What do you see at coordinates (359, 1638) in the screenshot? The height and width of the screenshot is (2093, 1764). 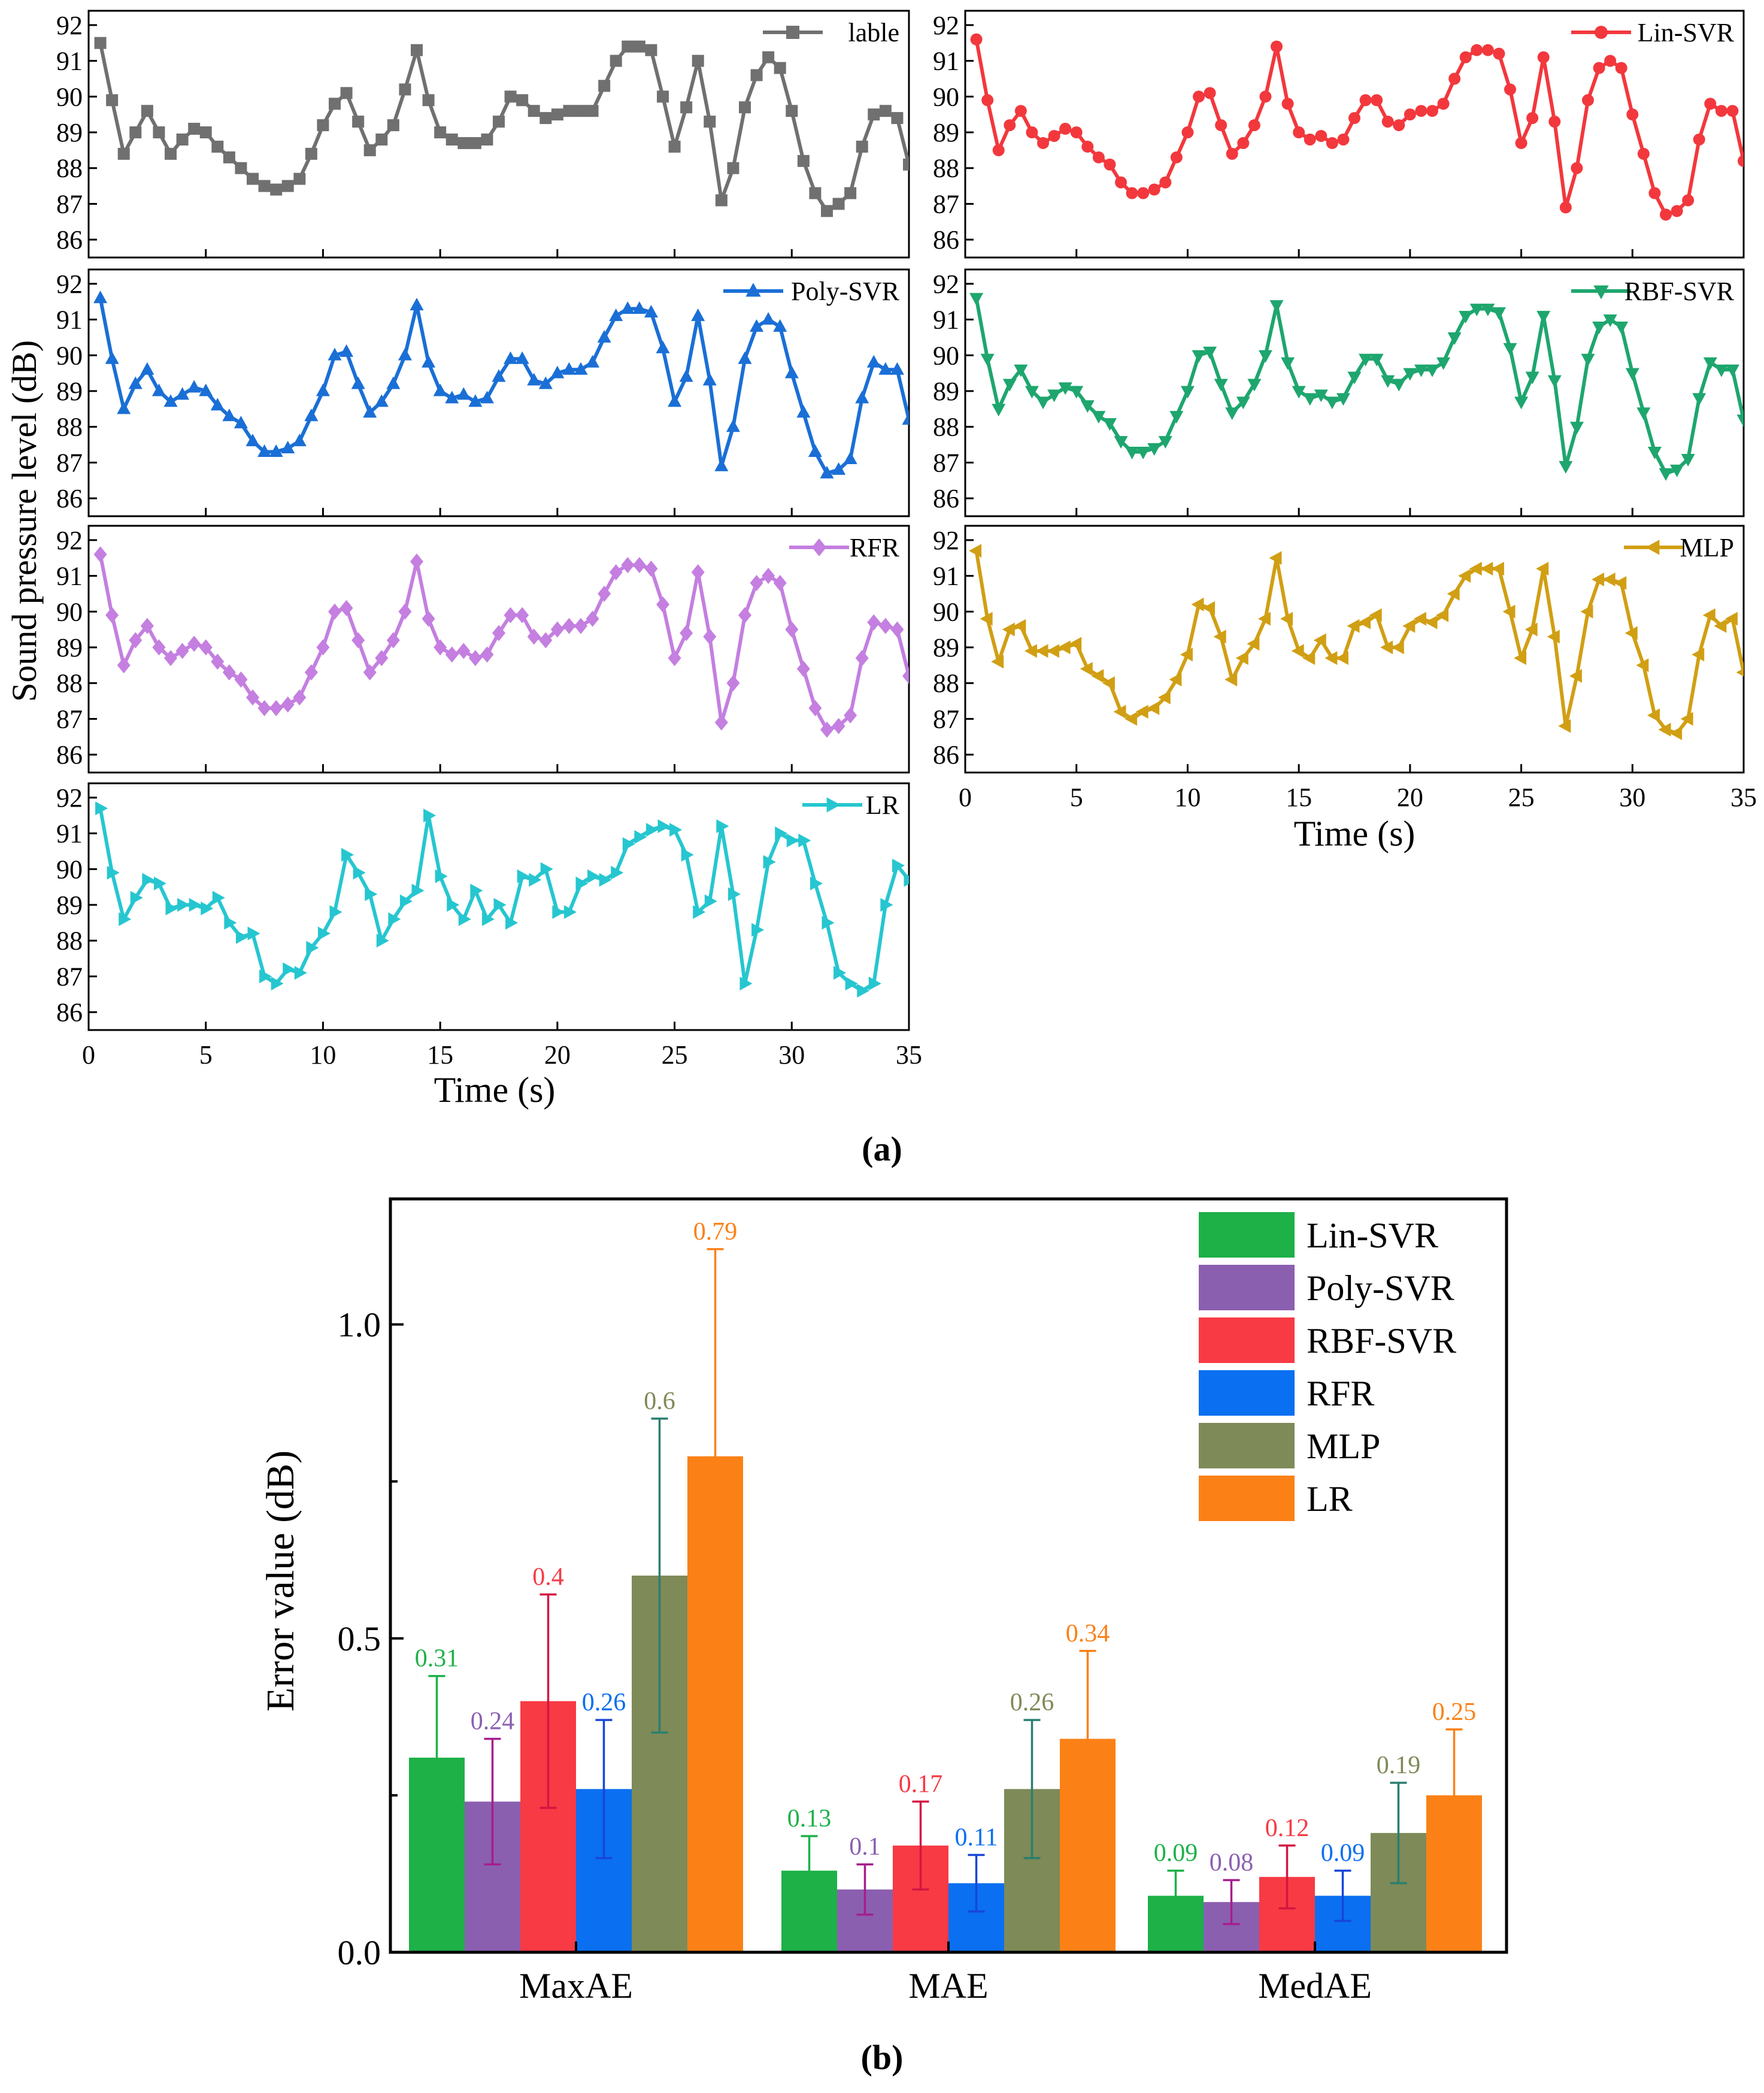 I see `y-tick-label: 0.5` at bounding box center [359, 1638].